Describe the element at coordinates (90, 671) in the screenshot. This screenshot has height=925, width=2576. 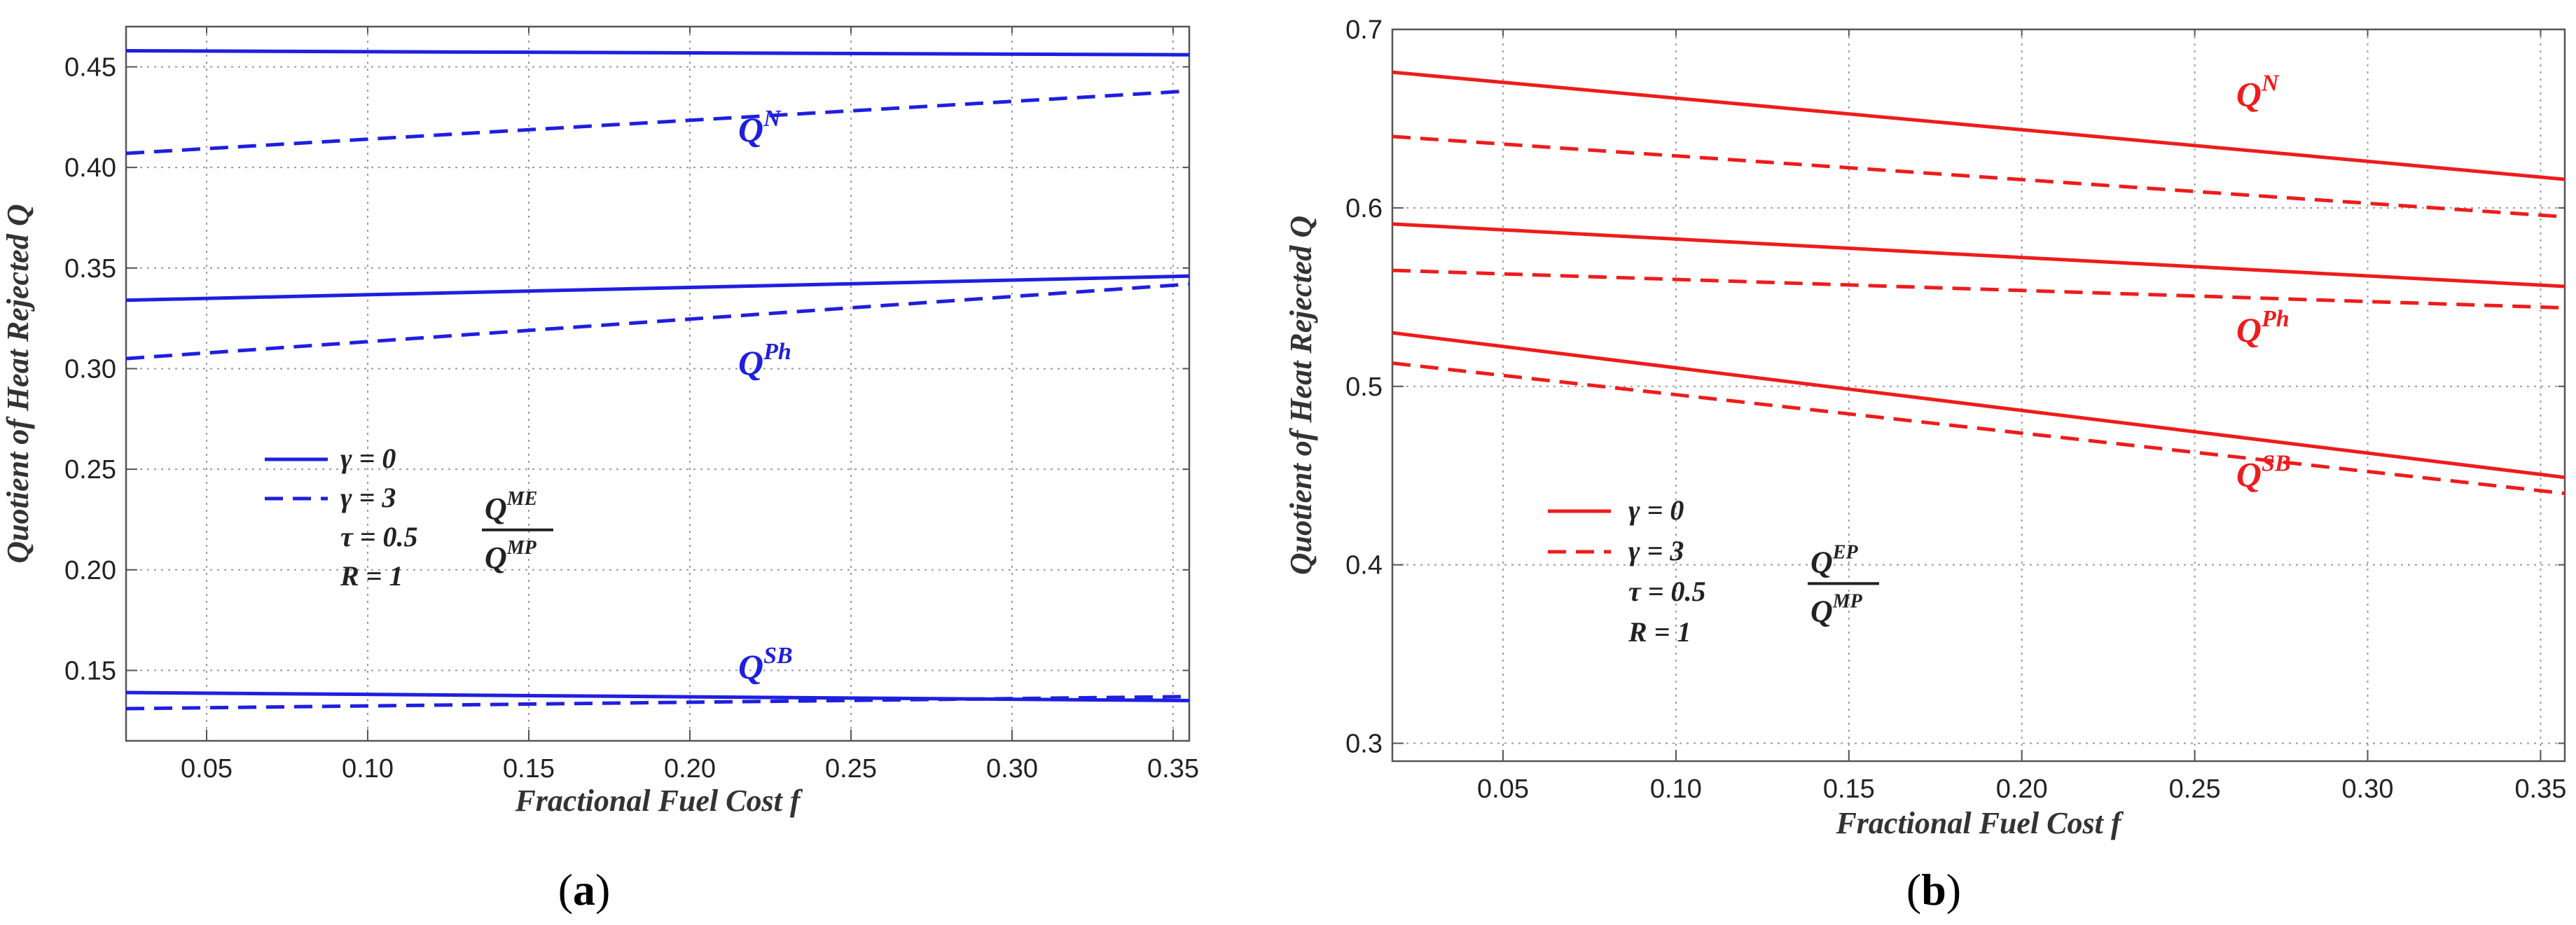
I see `y-tick-label: 0.15` at that location.